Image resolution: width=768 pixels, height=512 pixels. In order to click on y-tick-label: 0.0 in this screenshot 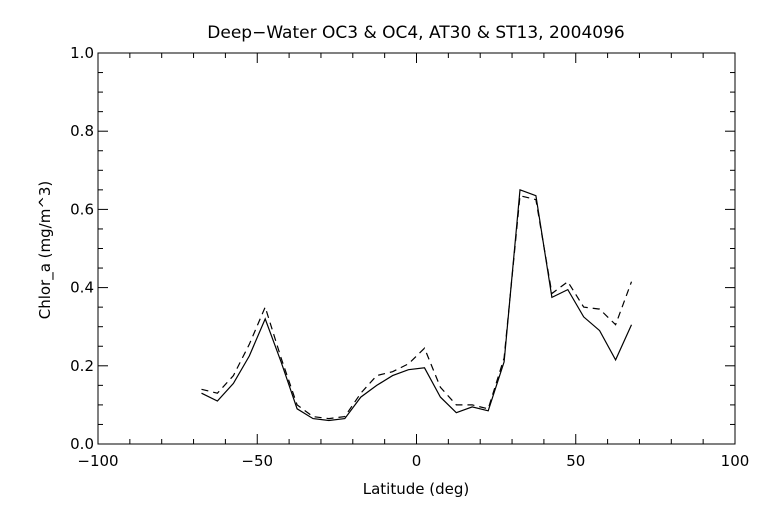, I will do `click(82, 444)`.